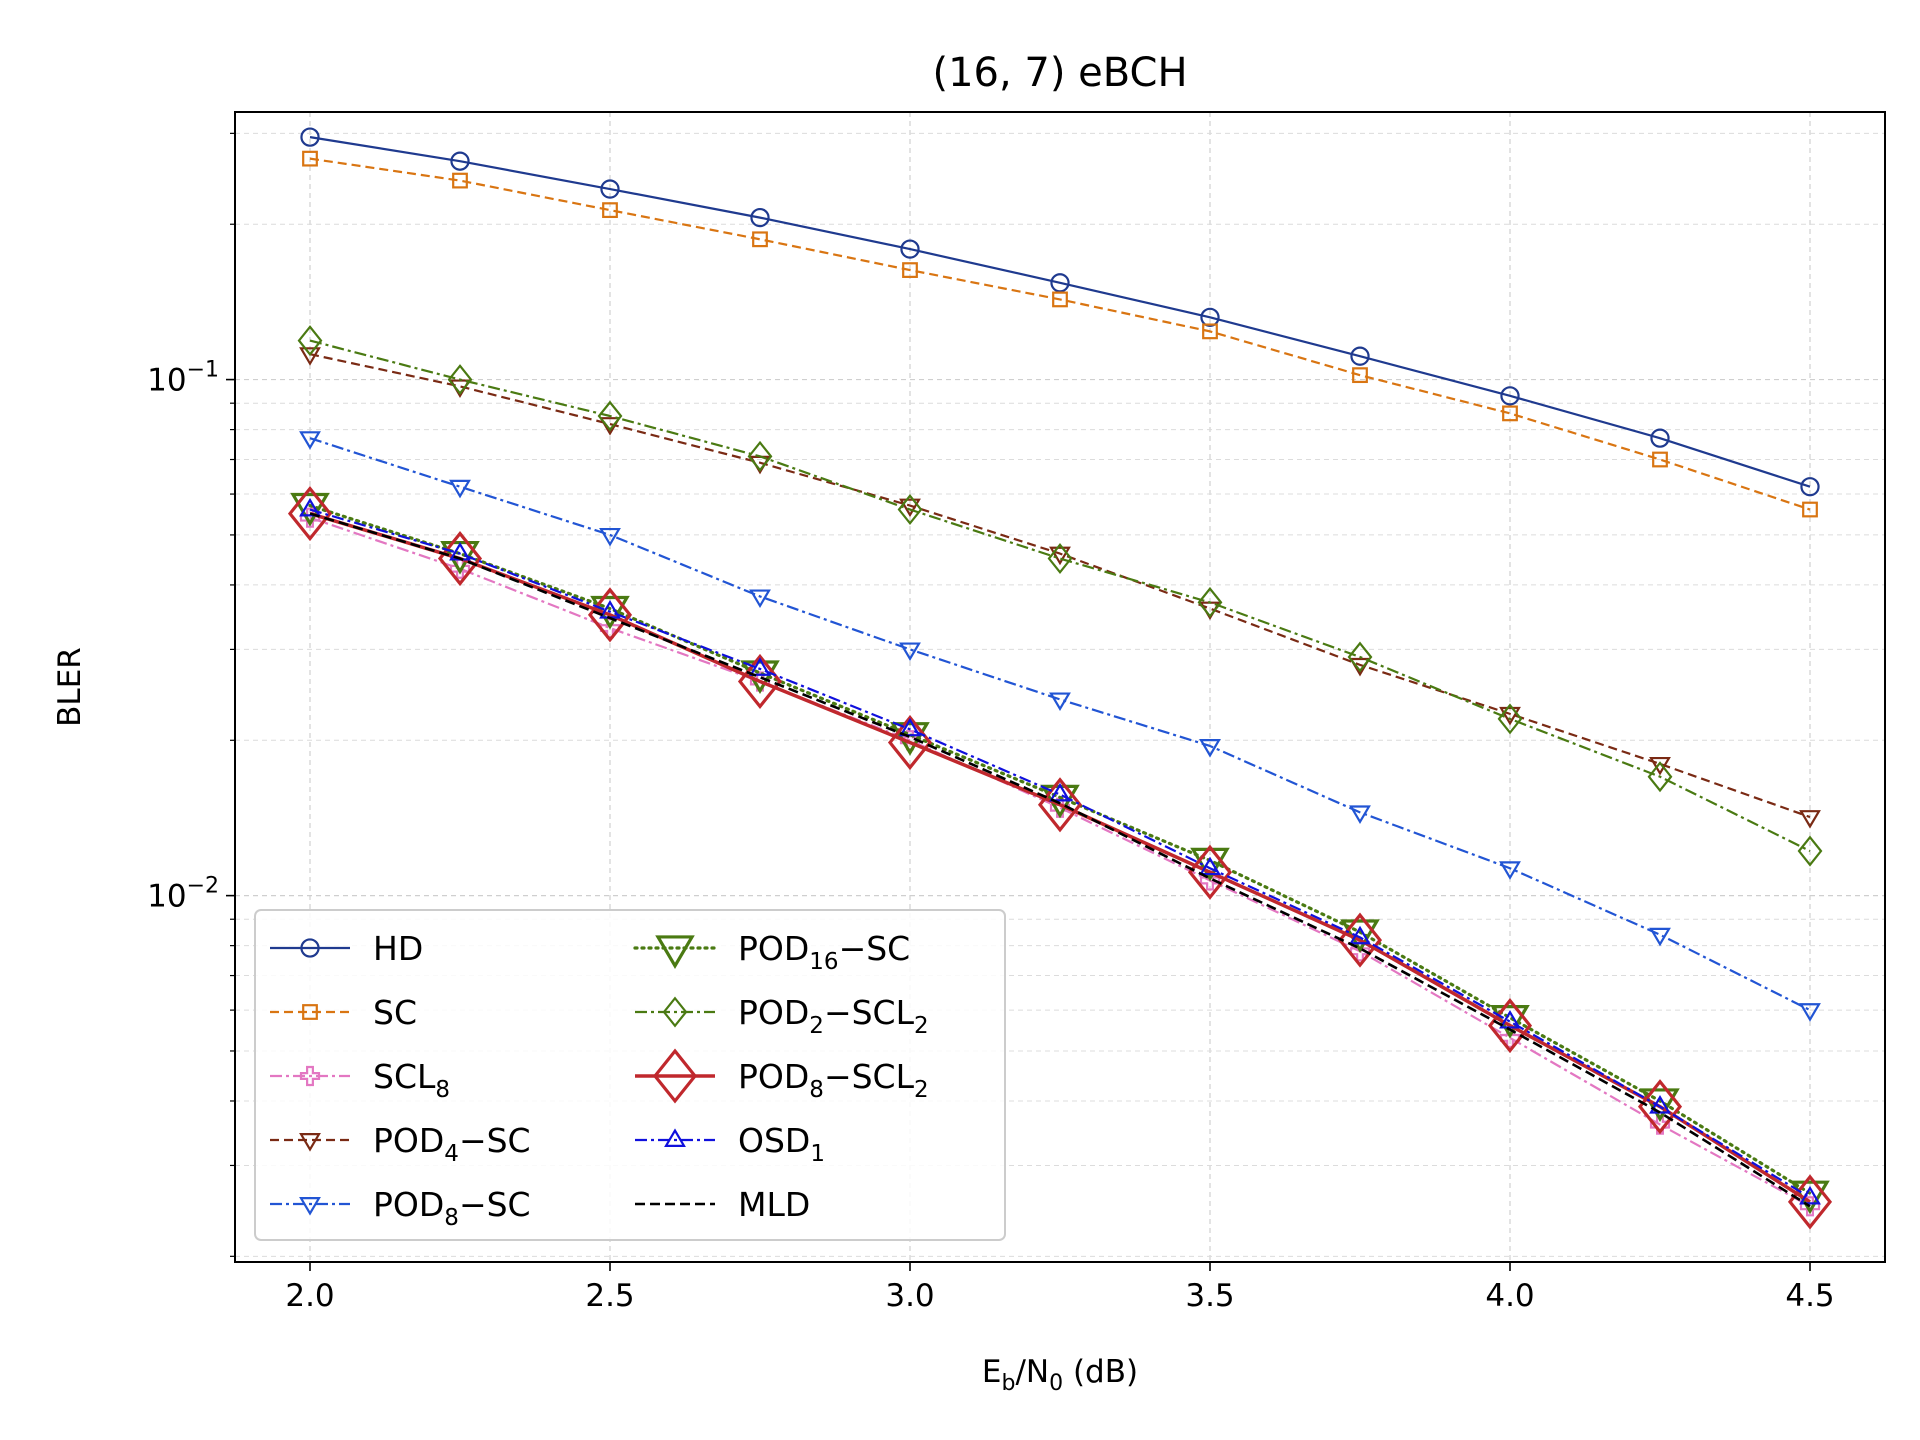 The height and width of the screenshot is (1440, 1920). What do you see at coordinates (310, 1012) in the screenshot?
I see `legend-marker-sc` at bounding box center [310, 1012].